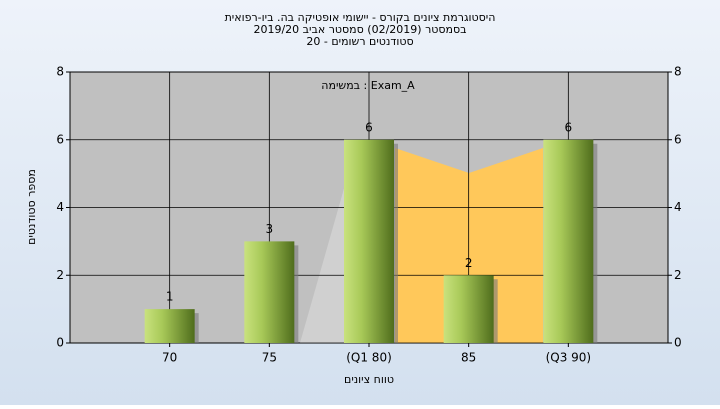  Describe the element at coordinates (678, 343) in the screenshot. I see `y2-tick-label: 0` at that location.